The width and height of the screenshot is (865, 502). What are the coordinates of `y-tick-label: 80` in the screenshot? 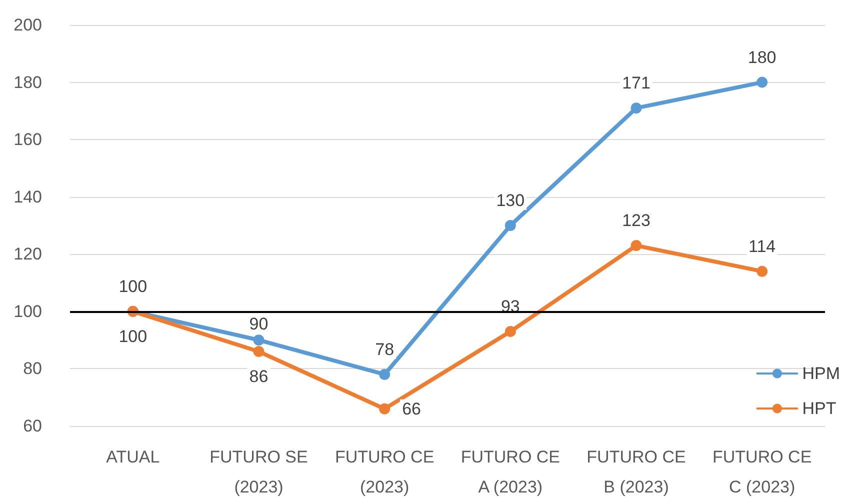 It's located at (32, 368).